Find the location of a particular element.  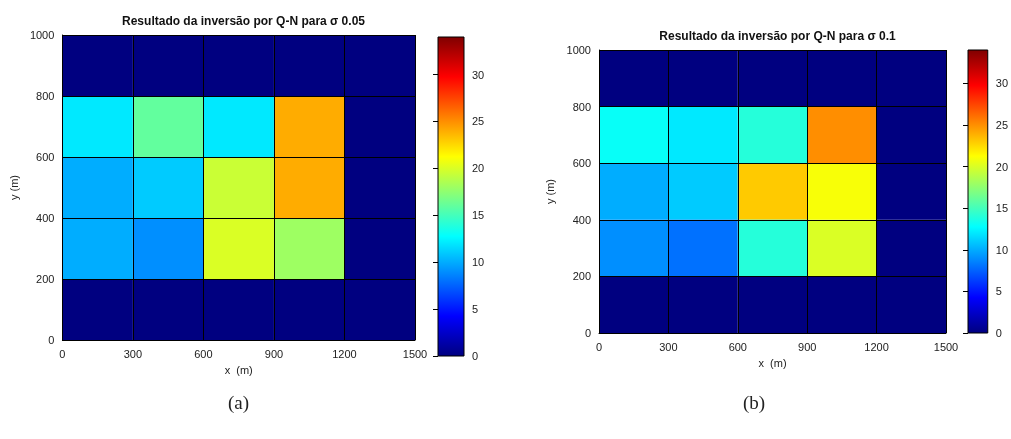

chart-title: Resultado da inversão por Q-N para σ 0.05 is located at coordinates (244, 21).